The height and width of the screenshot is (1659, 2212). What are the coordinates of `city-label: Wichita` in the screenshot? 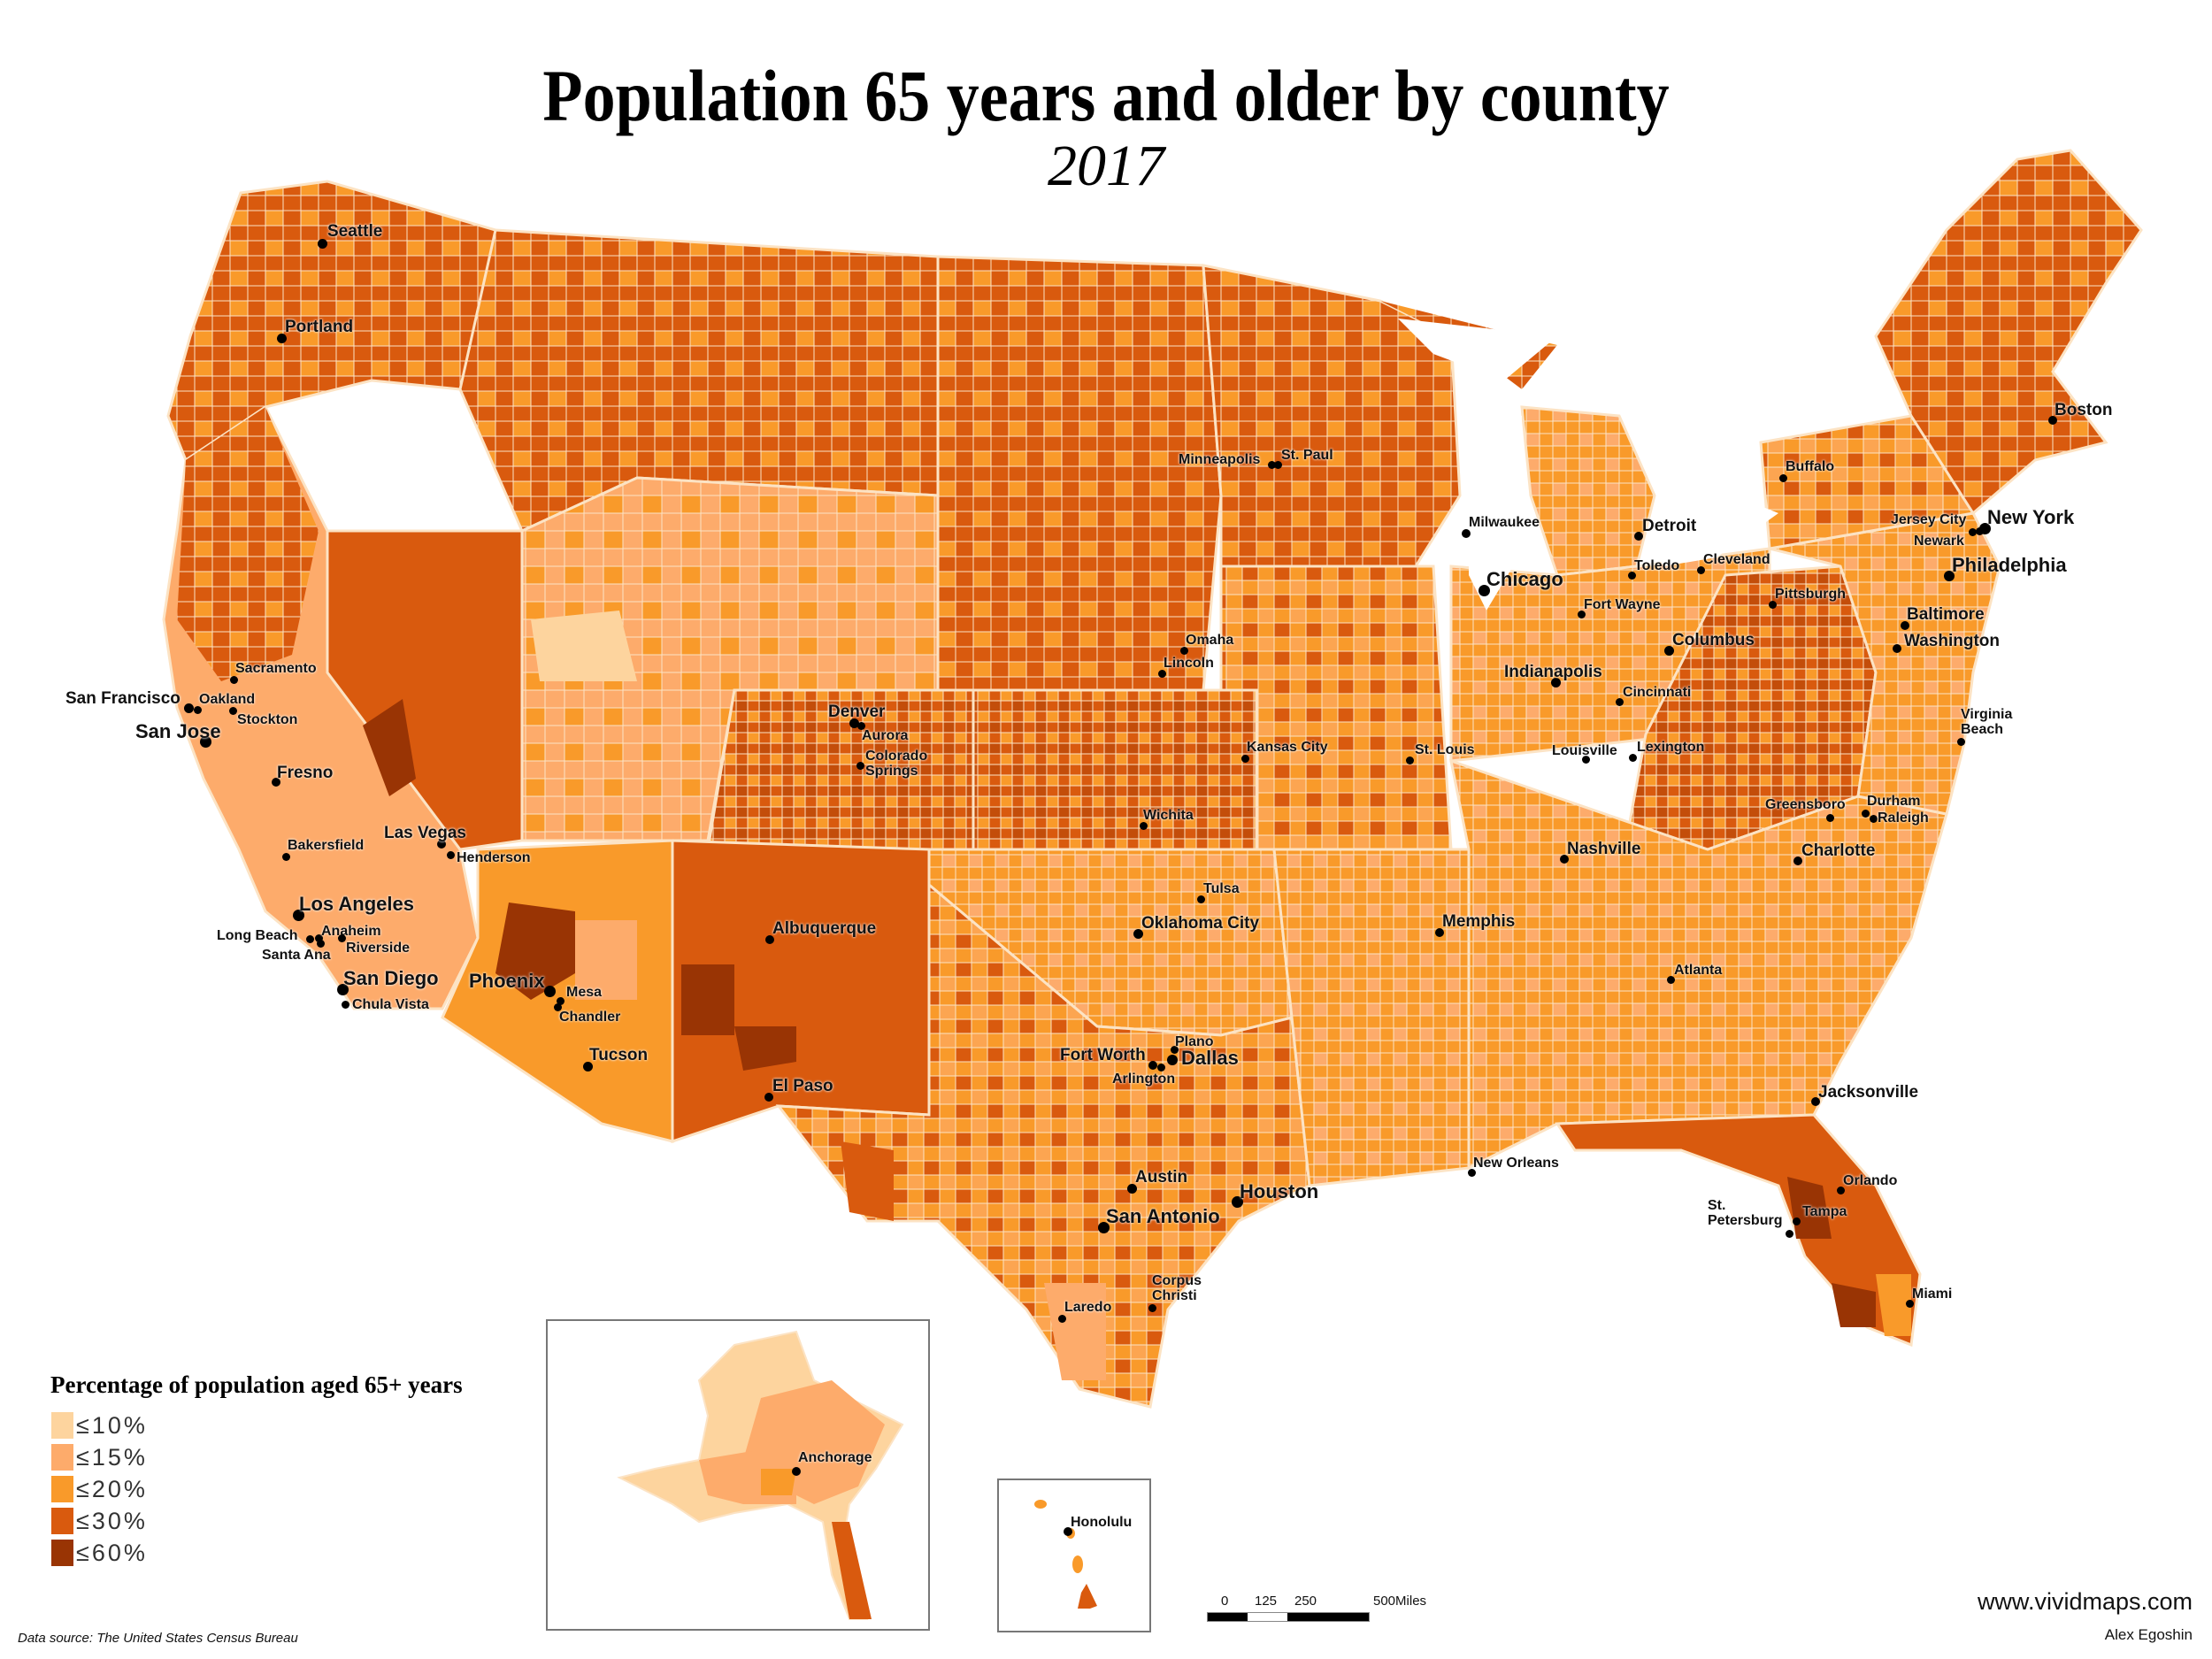 It's located at (1169, 815).